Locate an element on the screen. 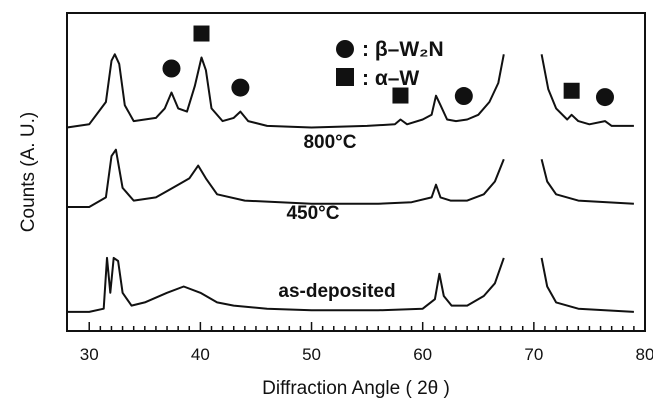  x-tick-label: 50 is located at coordinates (311, 354).